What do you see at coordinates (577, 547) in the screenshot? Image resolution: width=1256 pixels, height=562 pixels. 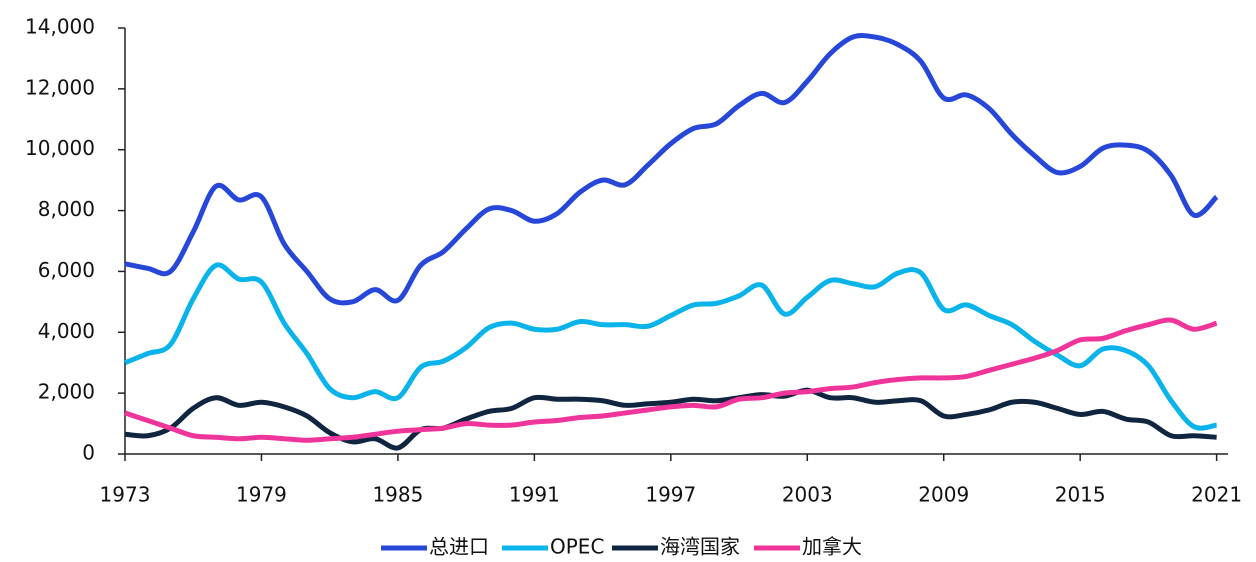 I see `legend-label: OPEC` at bounding box center [577, 547].